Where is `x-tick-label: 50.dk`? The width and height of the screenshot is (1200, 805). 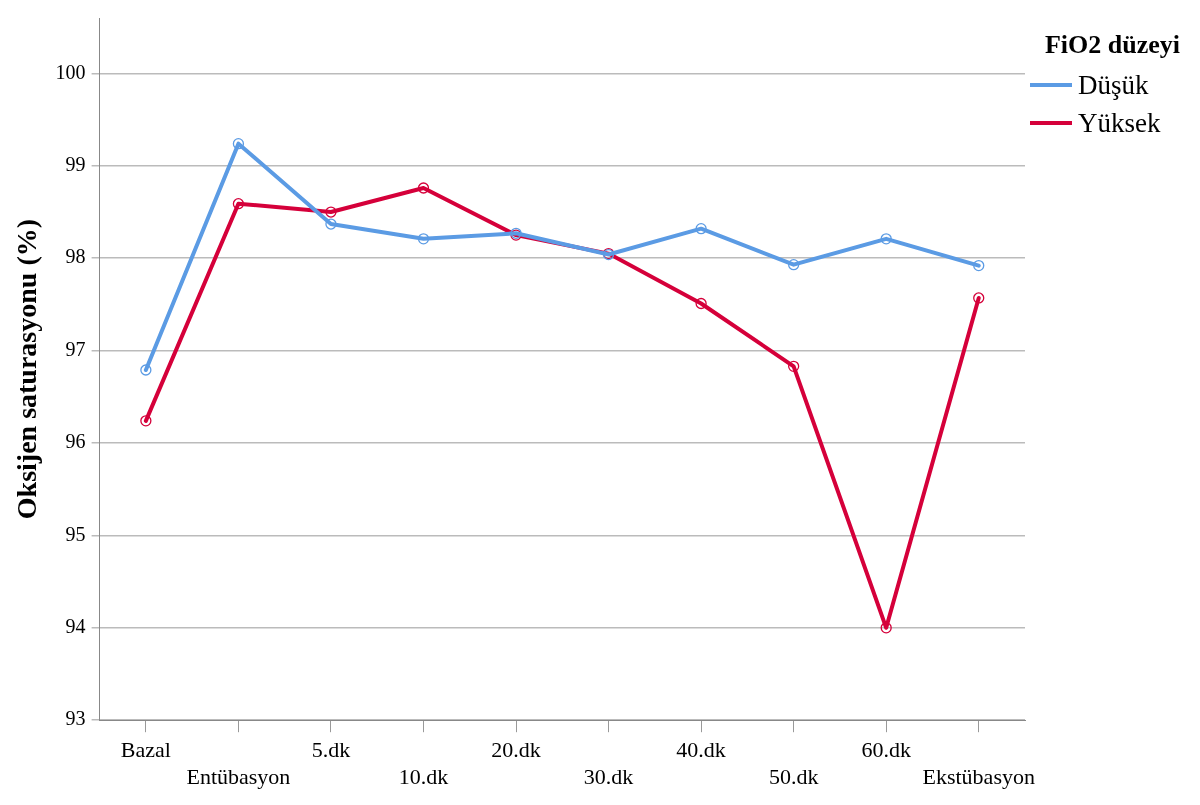 x-tick-label: 50.dk is located at coordinates (793, 776).